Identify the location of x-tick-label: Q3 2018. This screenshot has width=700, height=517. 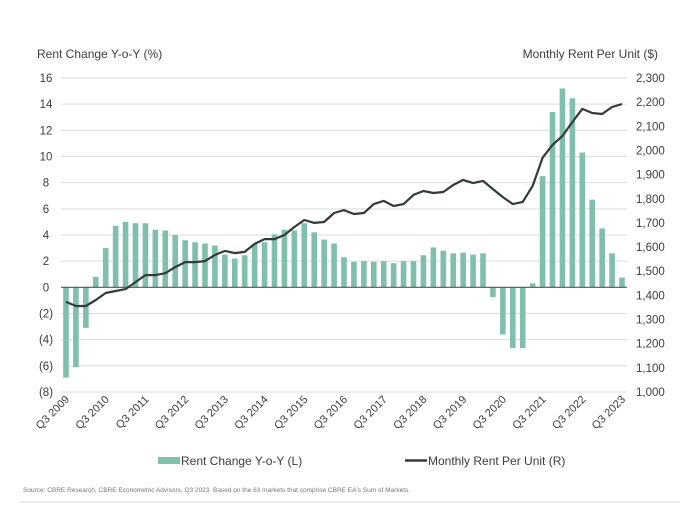
(410, 413).